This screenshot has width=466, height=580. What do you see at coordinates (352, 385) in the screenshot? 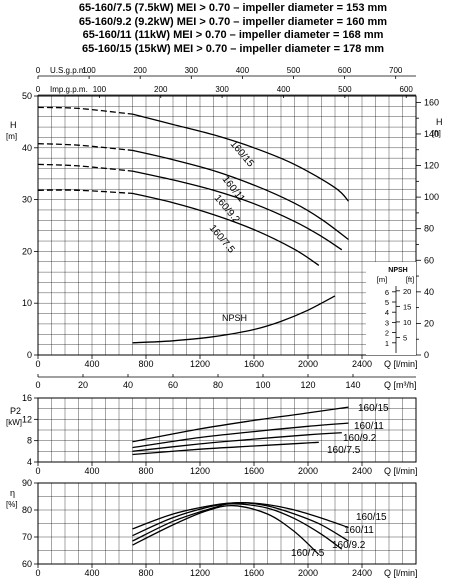
I see `m3h-axis-tick-label: 140` at bounding box center [352, 385].